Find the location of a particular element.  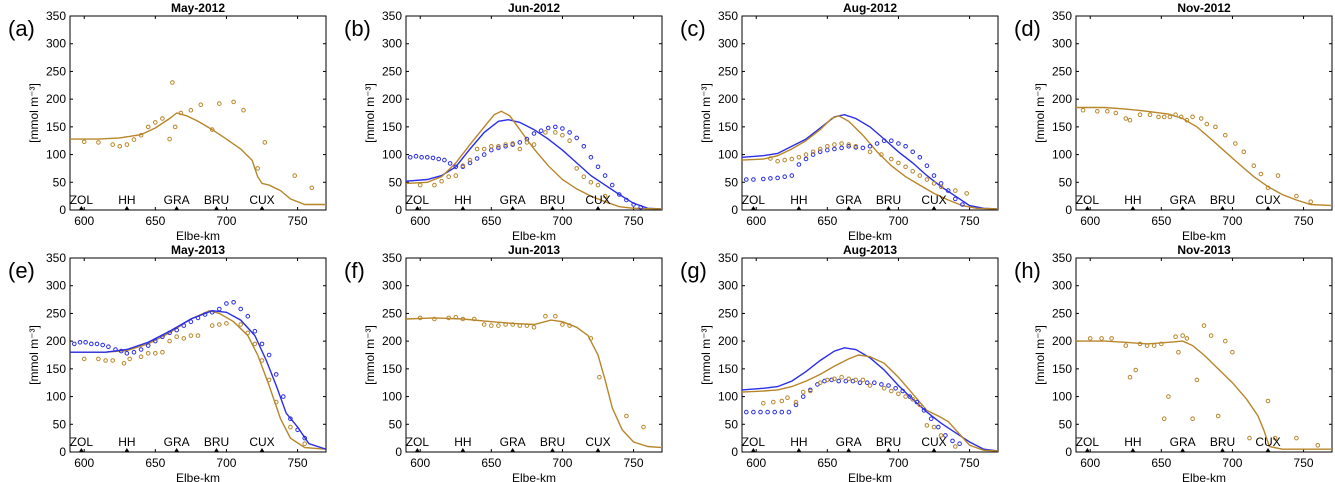

x-tick-label: 650 is located at coordinates (155, 221).